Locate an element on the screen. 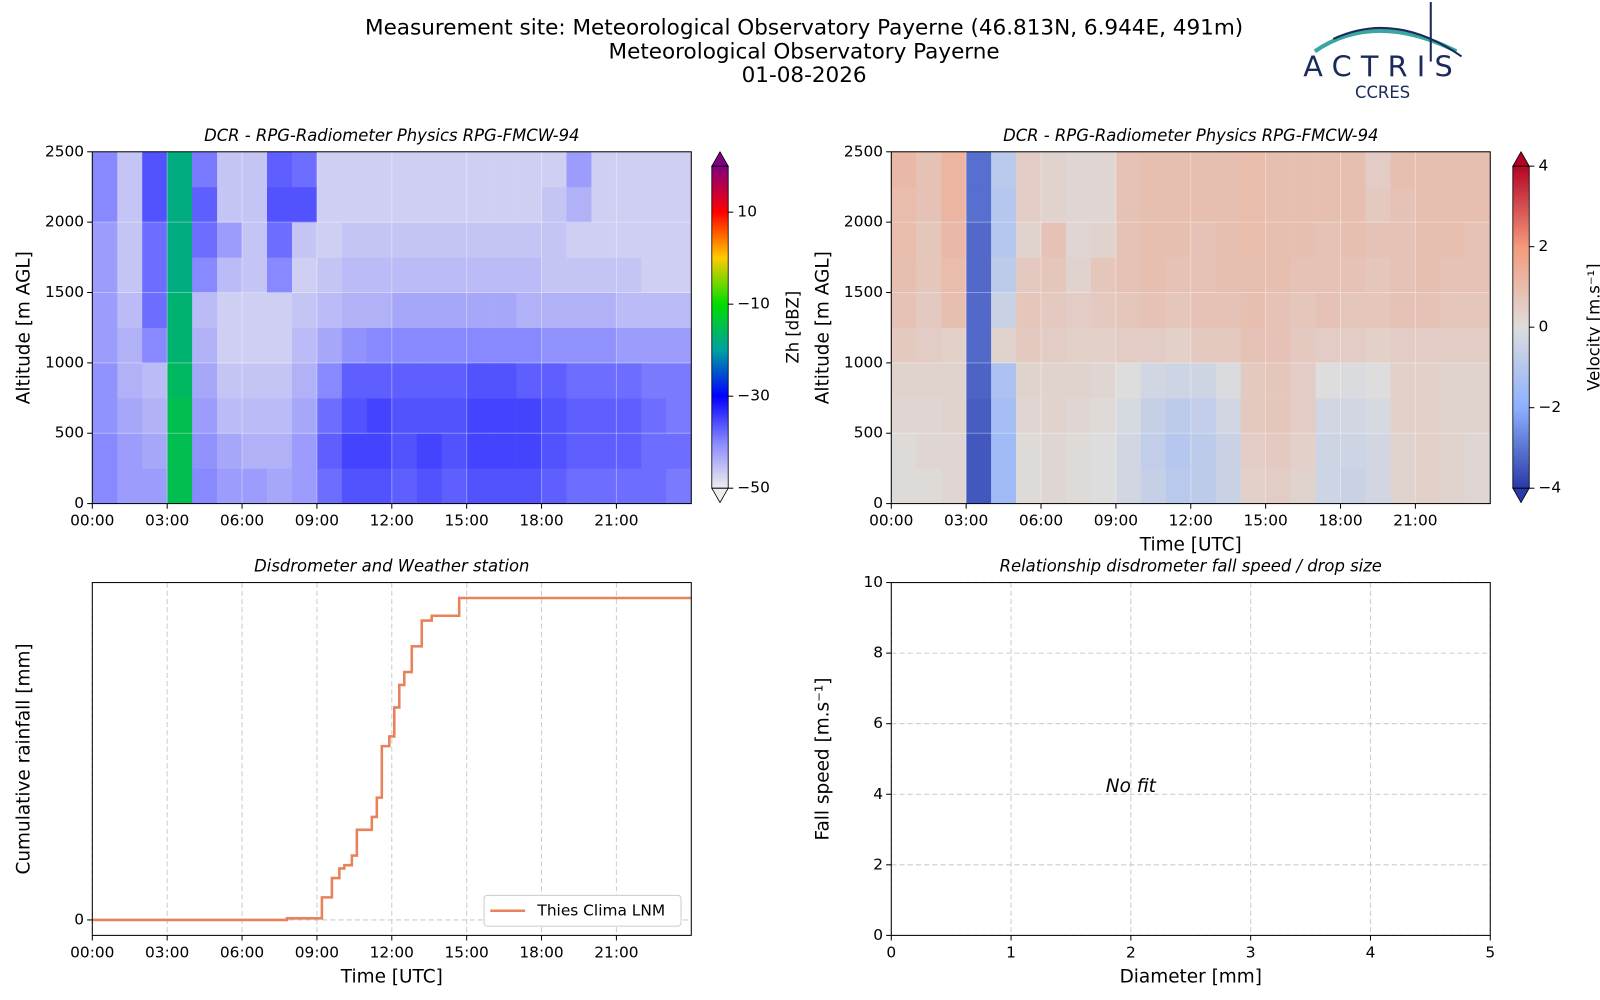 This screenshot has height=1000, width=1600. legend-label: Thies Clima LNM is located at coordinates (600, 910).